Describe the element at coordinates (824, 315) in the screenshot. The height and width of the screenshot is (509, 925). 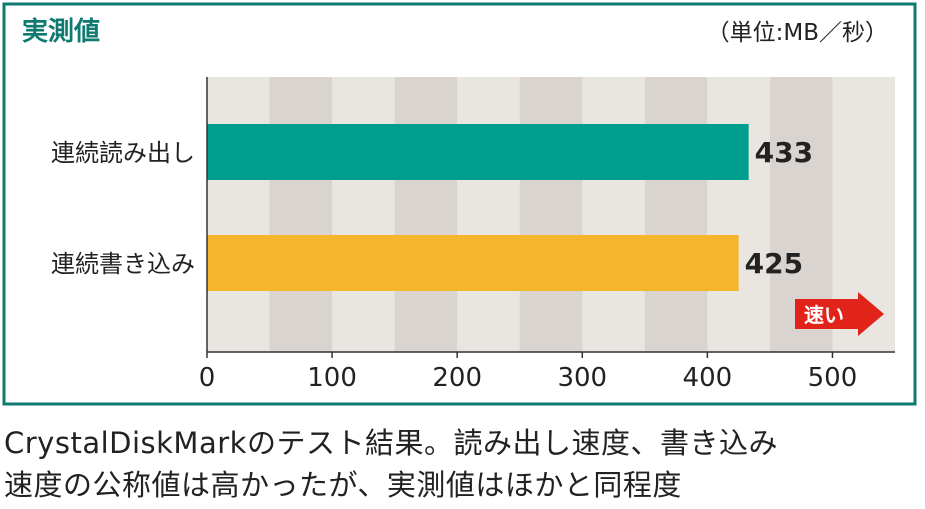
I see `annotation: 速い` at that location.